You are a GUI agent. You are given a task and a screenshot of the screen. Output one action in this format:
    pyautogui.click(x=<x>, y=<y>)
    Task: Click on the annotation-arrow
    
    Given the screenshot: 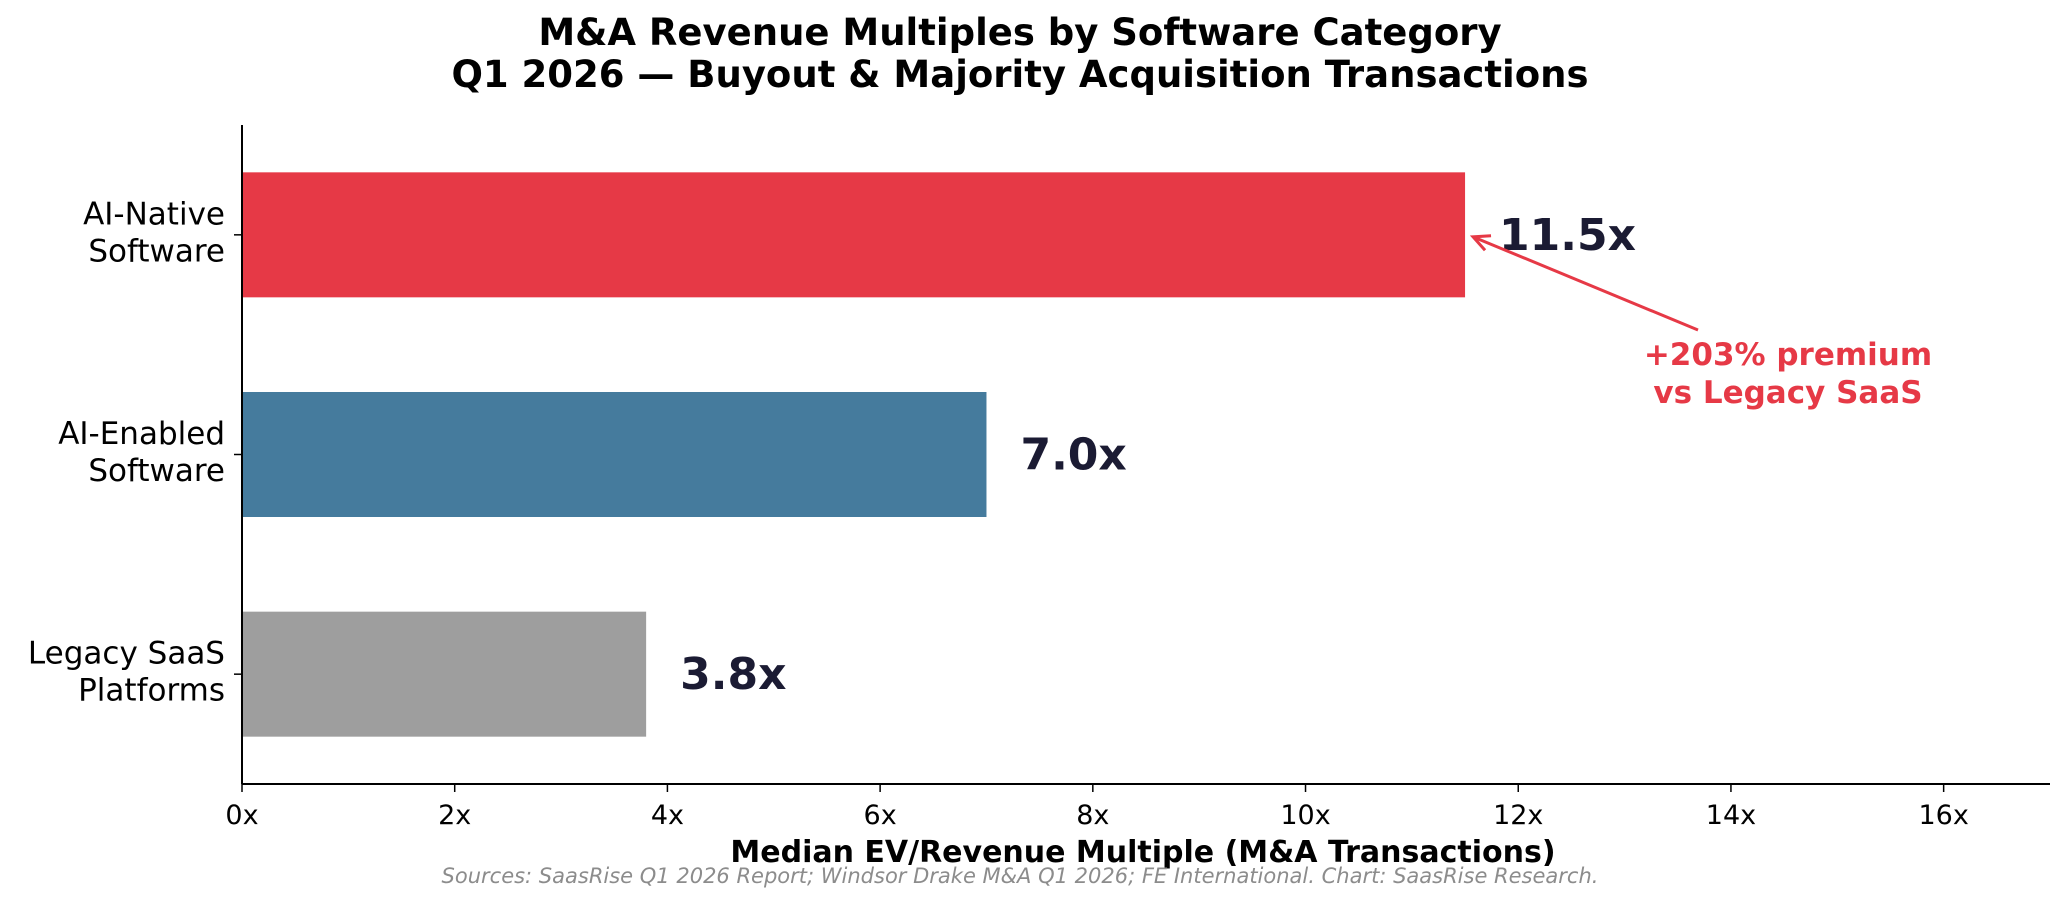 What is the action you would take?
    pyautogui.click(x=1585, y=283)
    